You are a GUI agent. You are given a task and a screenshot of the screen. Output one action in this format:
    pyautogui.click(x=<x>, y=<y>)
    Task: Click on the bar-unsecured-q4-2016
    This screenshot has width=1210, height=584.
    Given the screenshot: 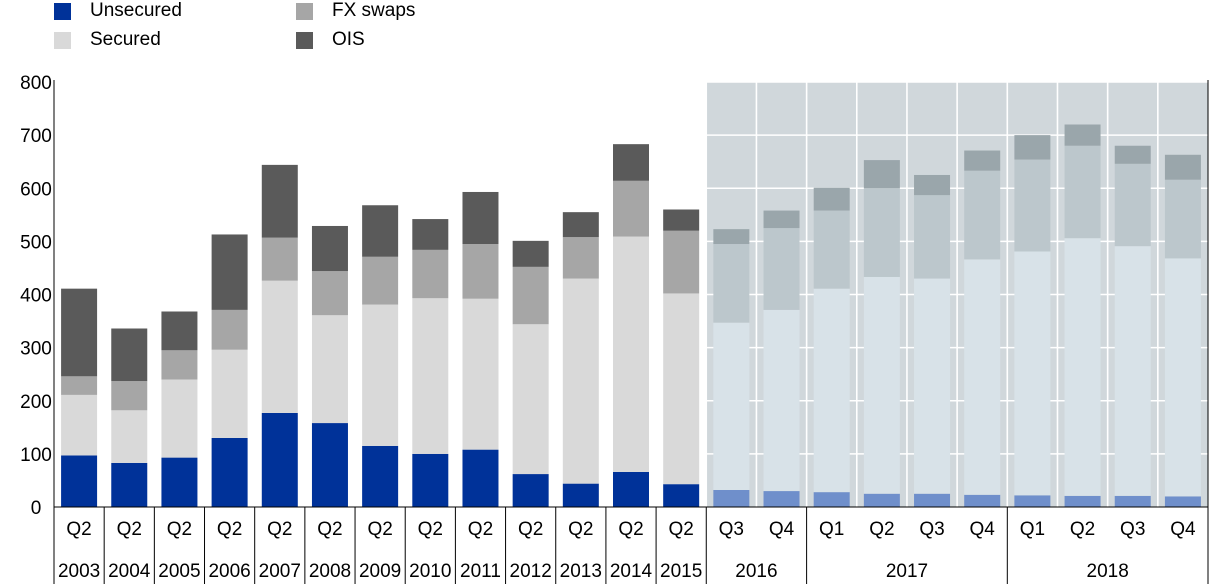 What is the action you would take?
    pyautogui.click(x=781, y=499)
    